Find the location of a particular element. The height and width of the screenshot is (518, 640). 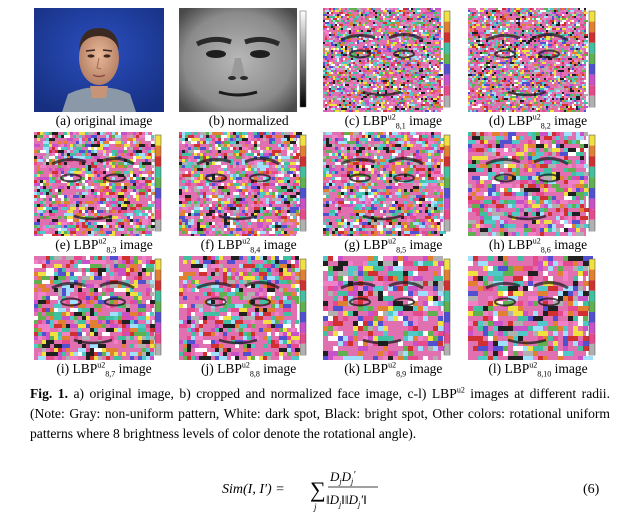

panel-j: (j) LBPu28,8 image is located at coordinates (248, 318).